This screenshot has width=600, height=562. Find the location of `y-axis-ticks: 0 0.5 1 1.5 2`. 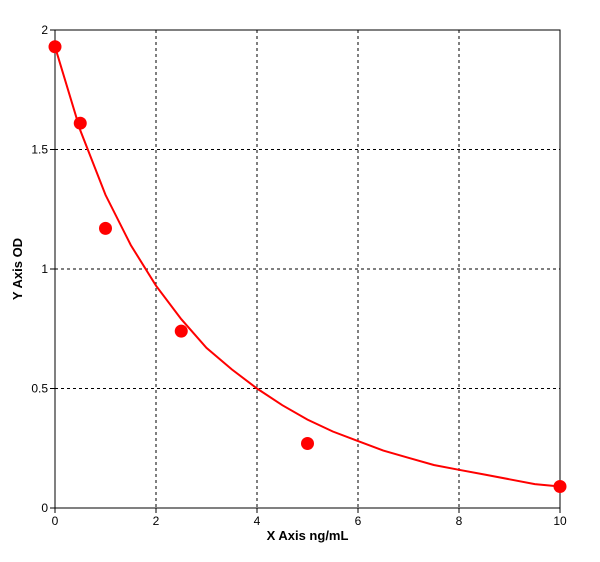

y-axis-ticks: 0 0.5 1 1.5 2 is located at coordinates (43, 269).